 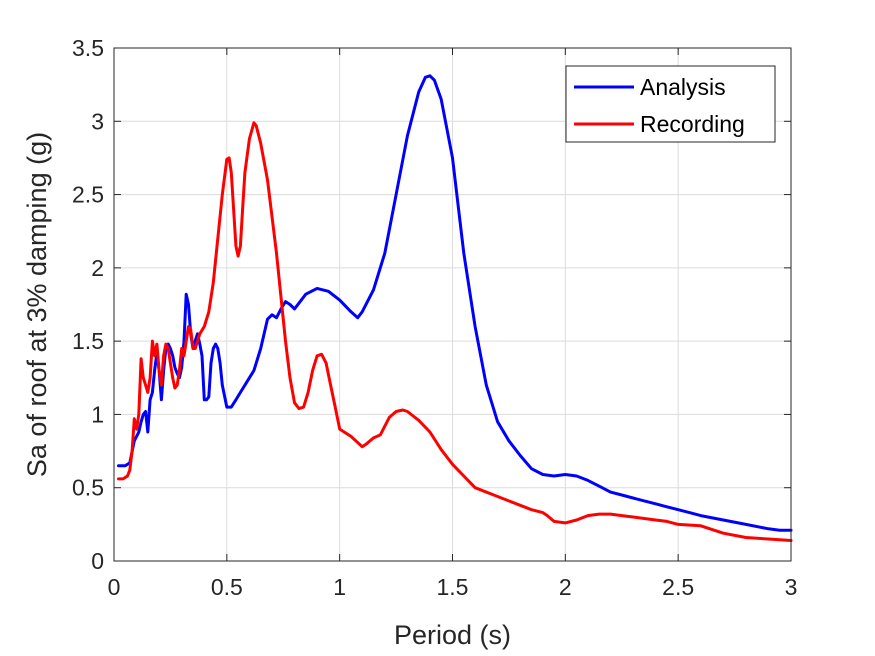 I want to click on y-axis-title: Sa of roof at 3% damping (g), so click(x=37, y=304).